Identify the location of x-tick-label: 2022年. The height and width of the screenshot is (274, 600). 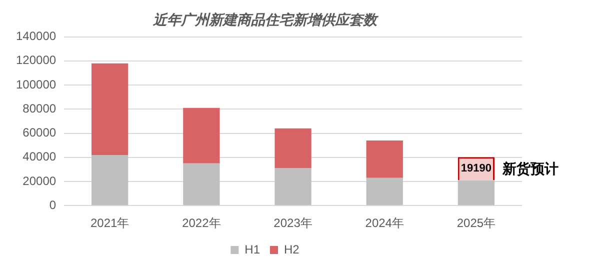
(201, 223).